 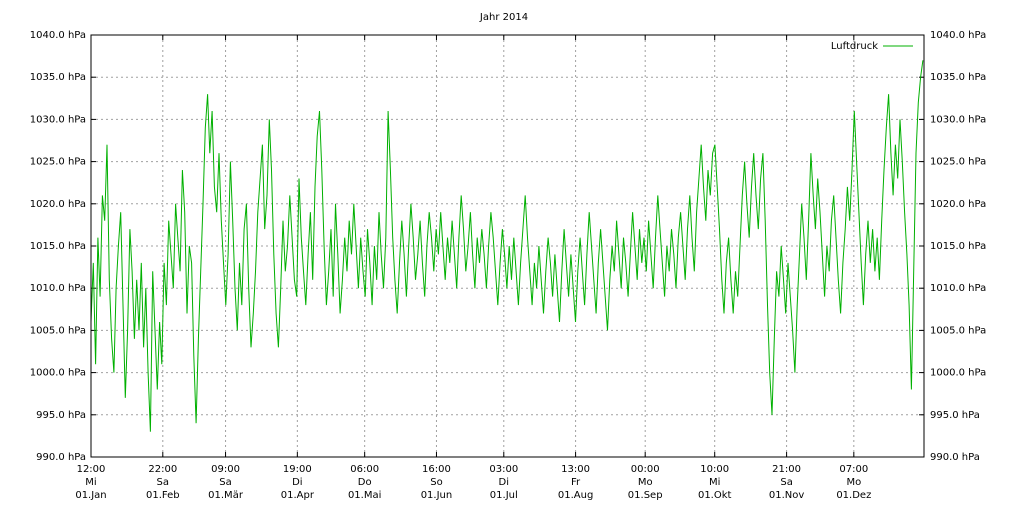 I want to click on x-tick-label: 22:00, so click(x=162, y=469).